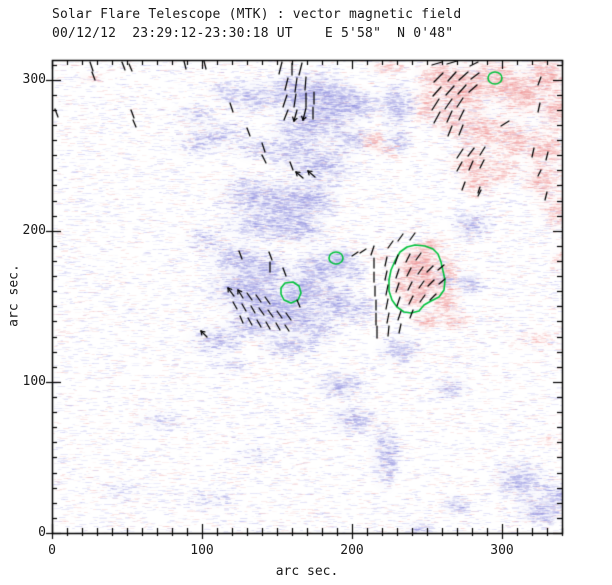 The image size is (612, 585). What do you see at coordinates (42, 532) in the screenshot?
I see `y-tick-label: 0` at bounding box center [42, 532].